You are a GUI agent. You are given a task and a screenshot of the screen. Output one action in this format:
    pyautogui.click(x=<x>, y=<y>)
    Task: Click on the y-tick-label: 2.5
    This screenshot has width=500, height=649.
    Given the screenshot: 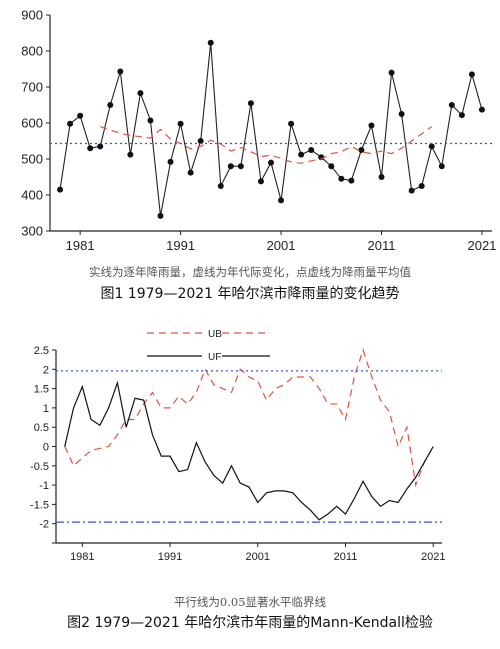 What is the action you would take?
    pyautogui.click(x=41, y=351)
    